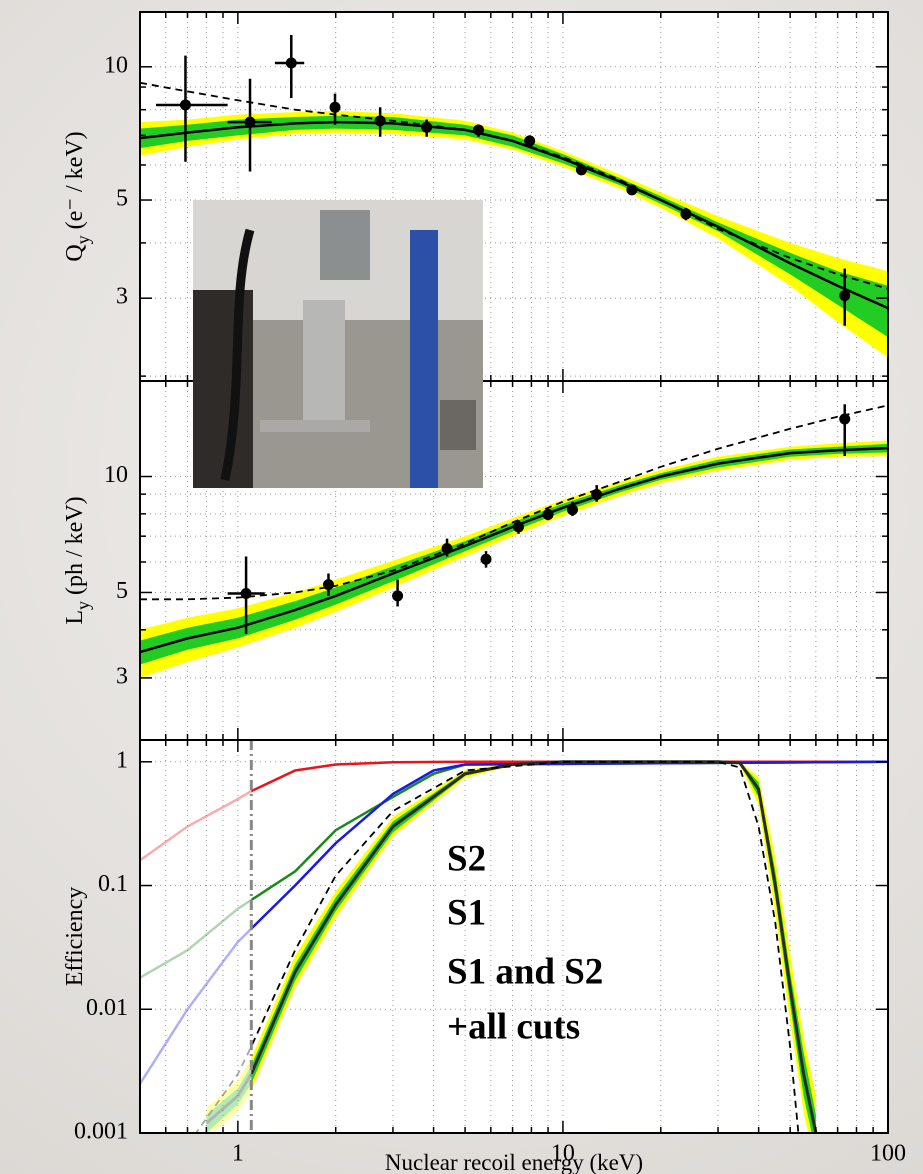 The image size is (923, 1174). Describe the element at coordinates (107, 1008) in the screenshot. I see `y-tick-label: 0.01` at that location.